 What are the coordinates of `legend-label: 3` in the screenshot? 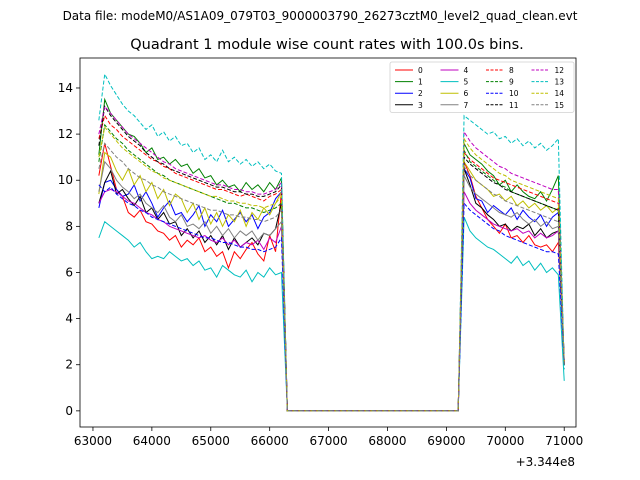 It's located at (420, 105).